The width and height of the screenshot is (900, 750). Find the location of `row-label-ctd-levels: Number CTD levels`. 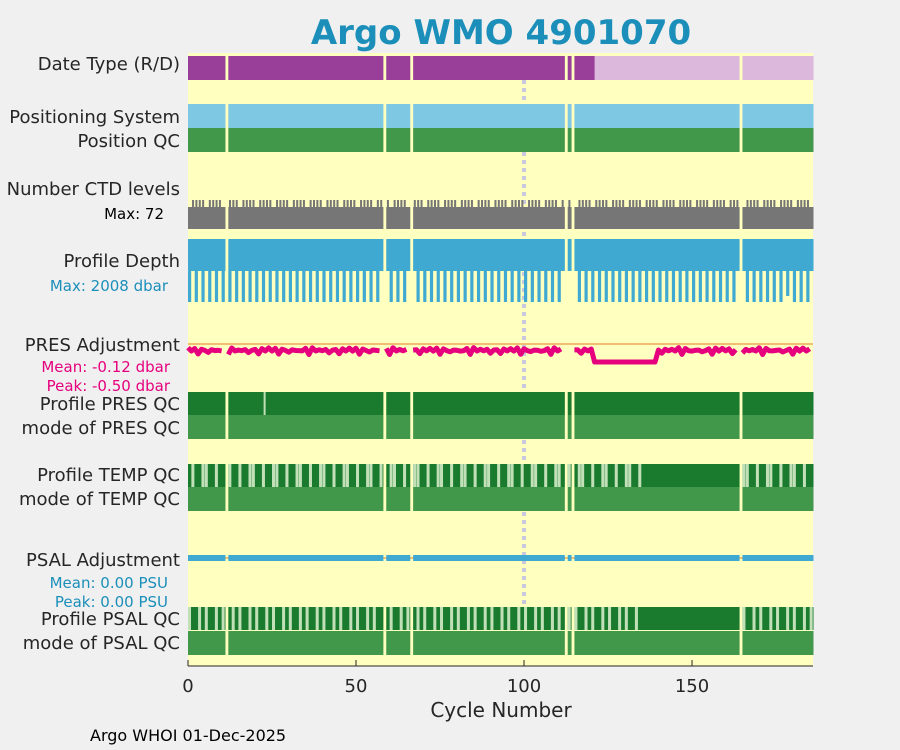

row-label-ctd-levels: Number CTD levels is located at coordinates (93, 189).